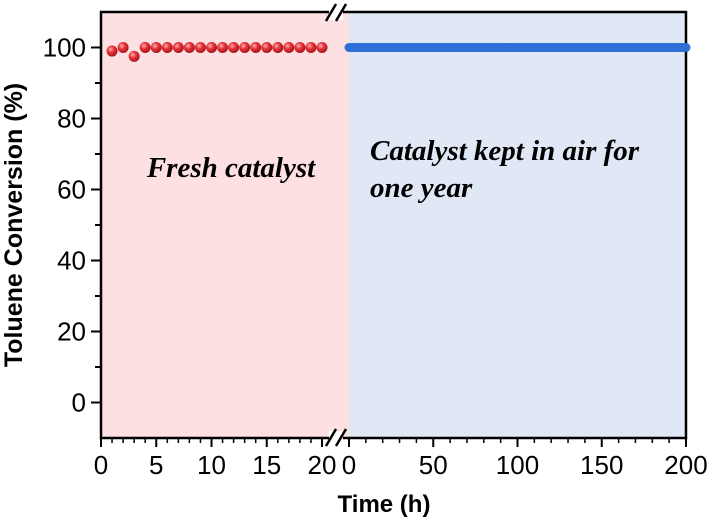  Describe the element at coordinates (72, 225) in the screenshot. I see `y-axis: 0 20 40 60 80 100` at that location.